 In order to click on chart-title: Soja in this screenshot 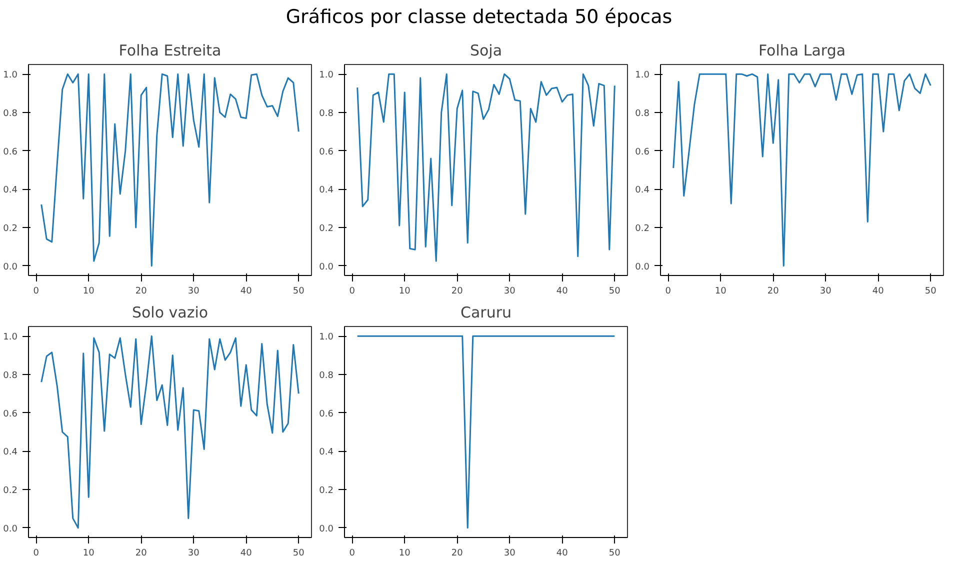, I will do `click(486, 51)`.